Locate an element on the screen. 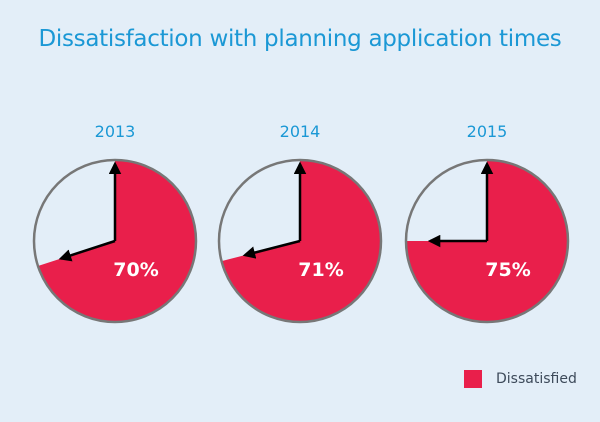  data-label: 75% is located at coordinates (507, 270).